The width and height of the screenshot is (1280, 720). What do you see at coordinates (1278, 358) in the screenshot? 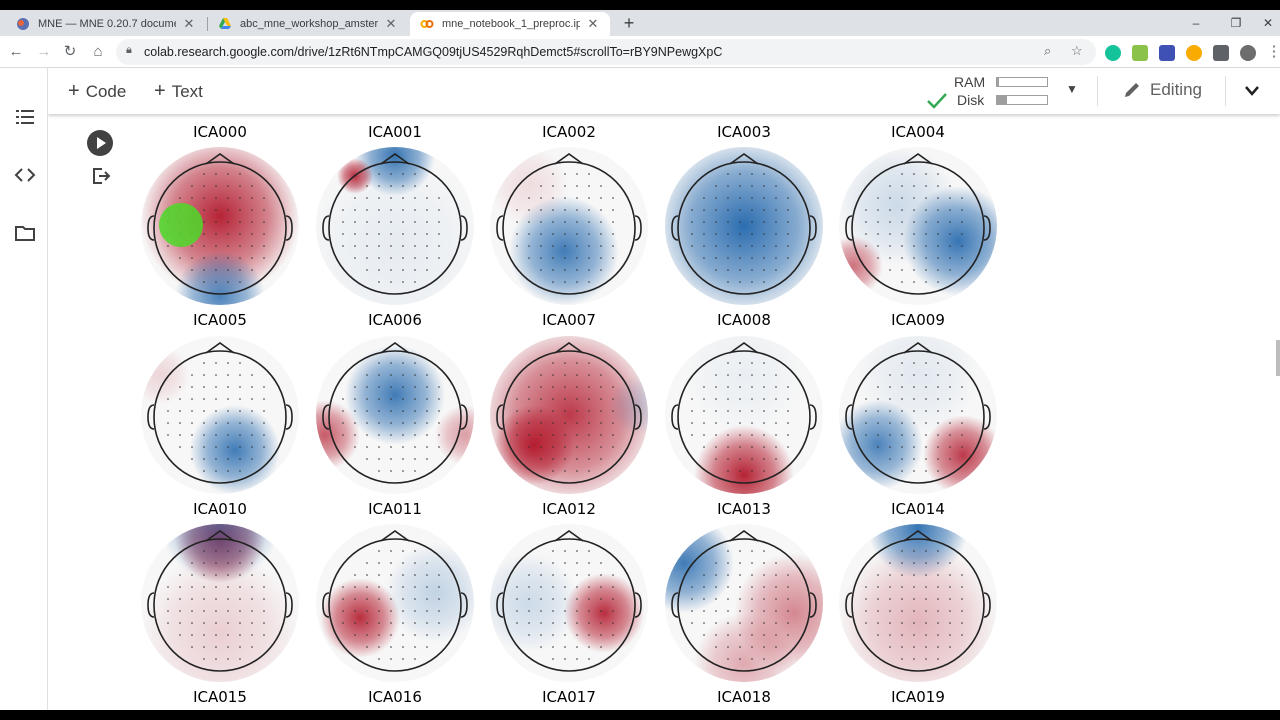
I see `scrollbar` at bounding box center [1278, 358].